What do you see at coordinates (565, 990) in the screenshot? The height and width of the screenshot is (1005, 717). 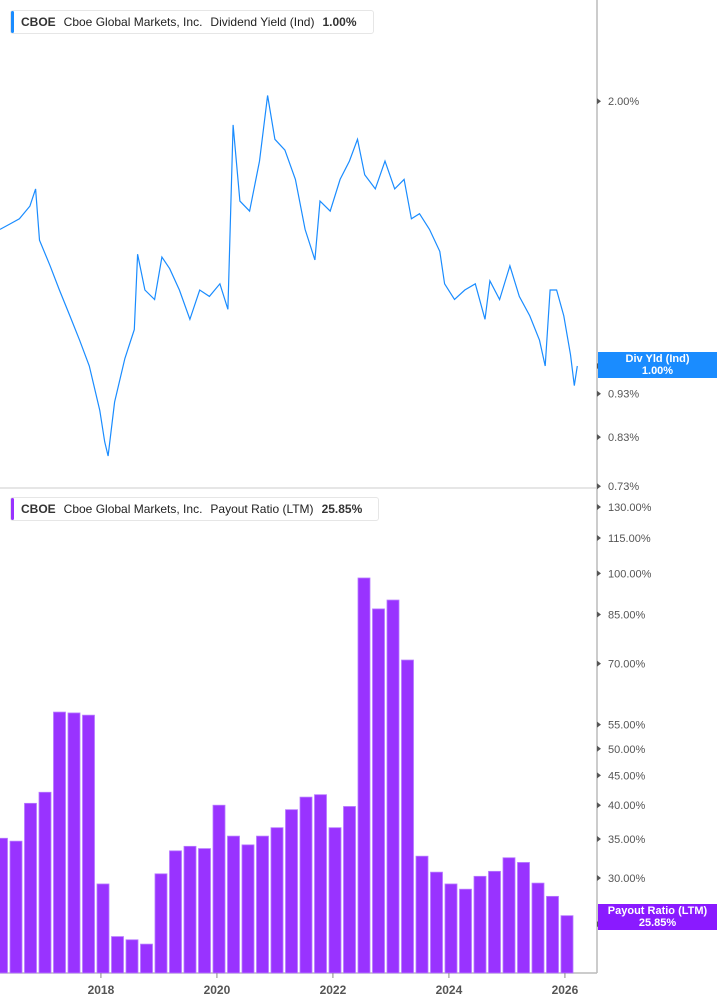 I see `x-tick-label: 2026` at bounding box center [565, 990].